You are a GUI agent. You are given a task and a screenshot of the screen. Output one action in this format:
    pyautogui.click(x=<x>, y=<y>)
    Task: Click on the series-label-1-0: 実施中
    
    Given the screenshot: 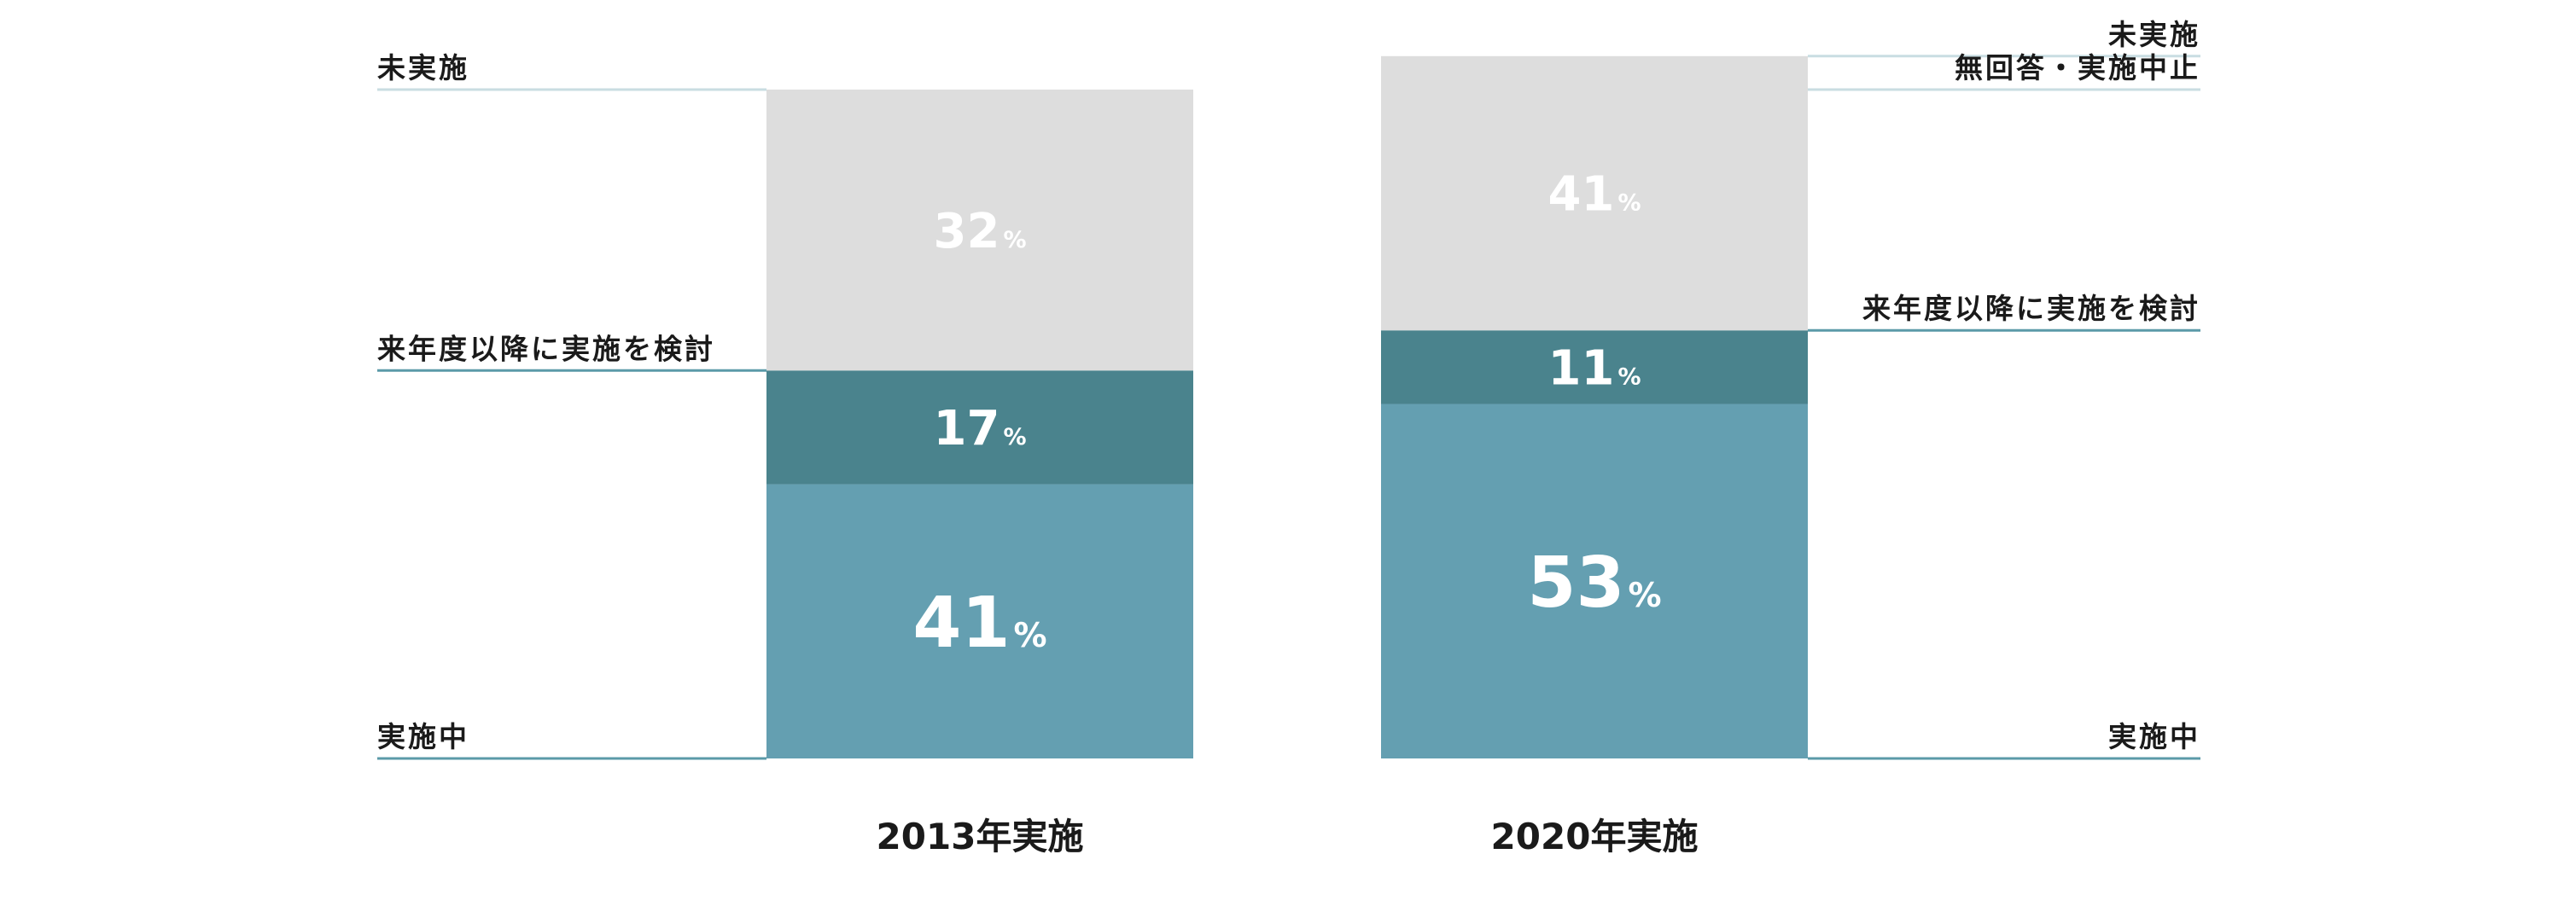 What is the action you would take?
    pyautogui.click(x=2154, y=736)
    